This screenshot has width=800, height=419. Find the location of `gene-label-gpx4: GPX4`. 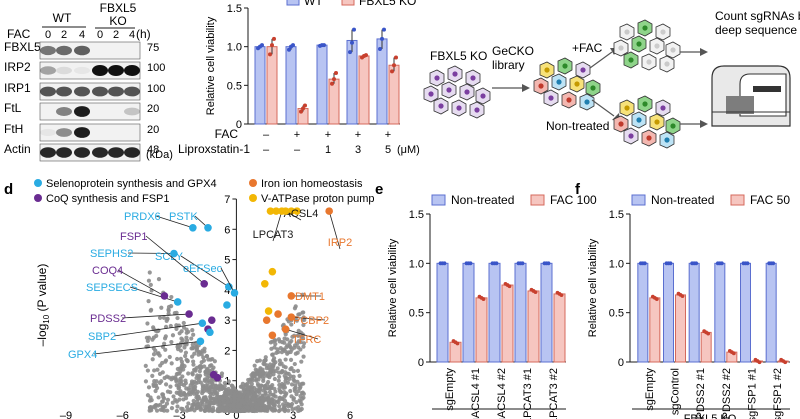

gene-label-gpx4: GPX4 is located at coordinates (82, 355).